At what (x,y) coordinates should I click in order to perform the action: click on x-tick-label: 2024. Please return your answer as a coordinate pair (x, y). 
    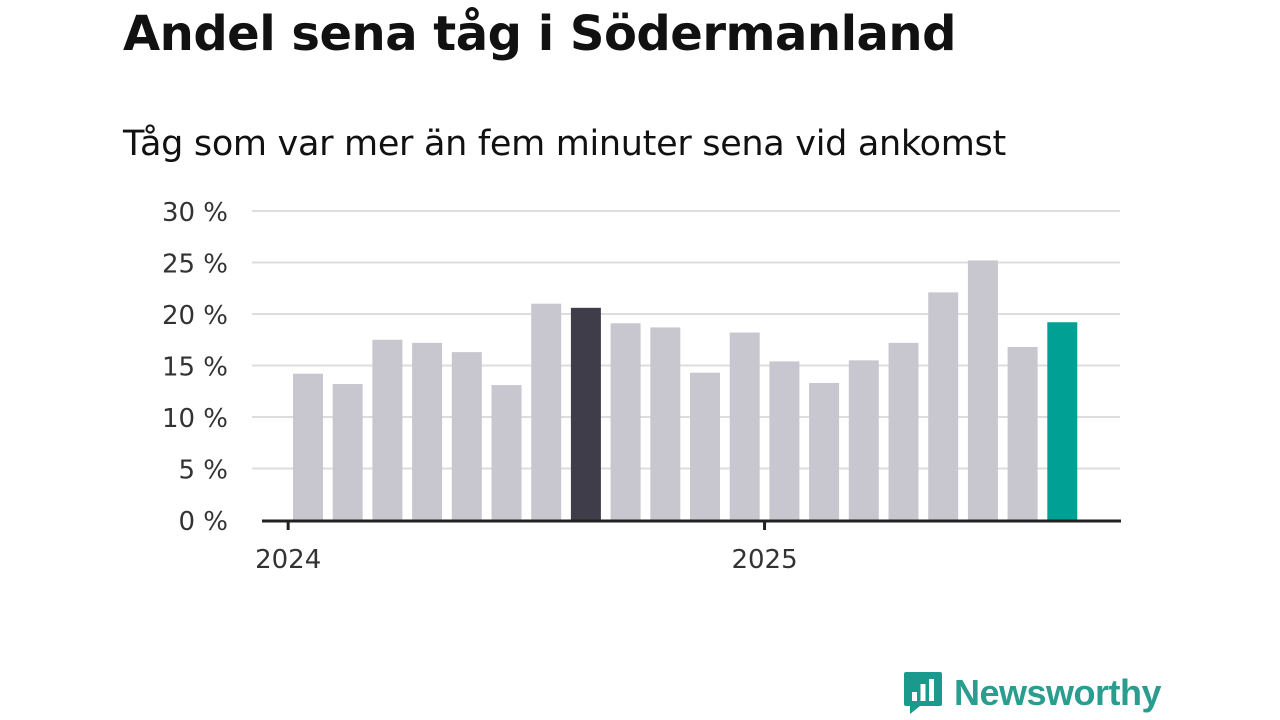
    Looking at the image, I should click on (288, 560).